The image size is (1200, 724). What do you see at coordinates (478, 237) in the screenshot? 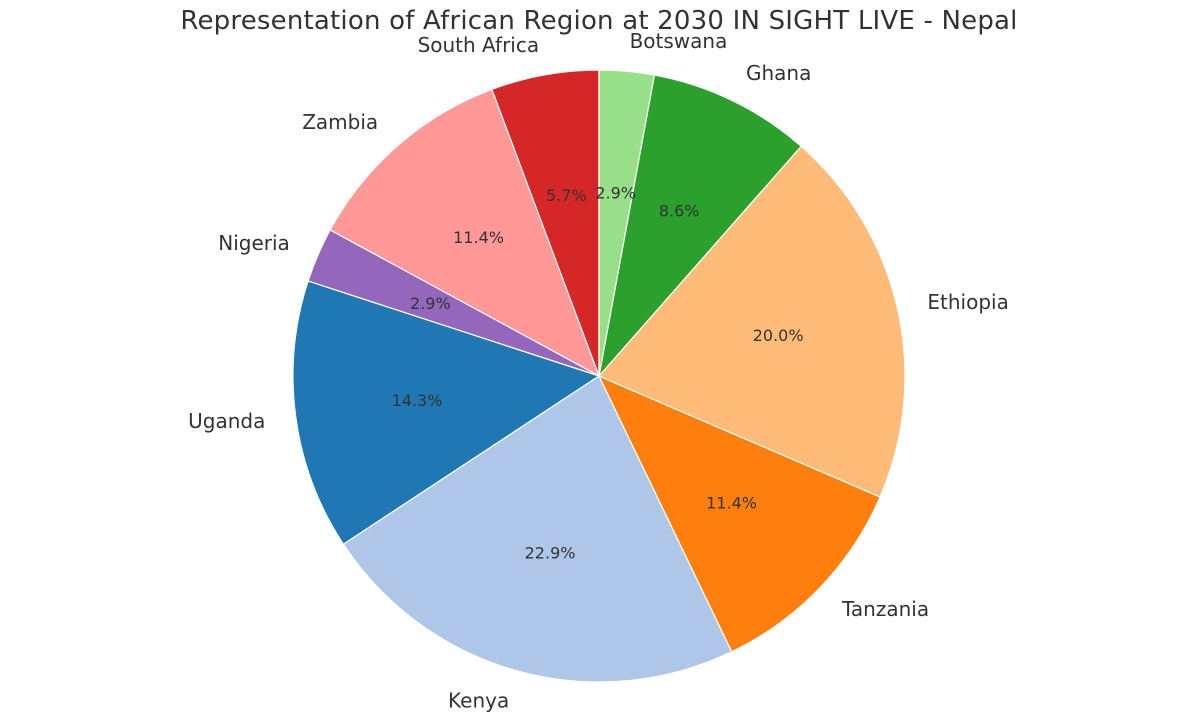
I see `pct-label-zambia: 11.4%` at bounding box center [478, 237].